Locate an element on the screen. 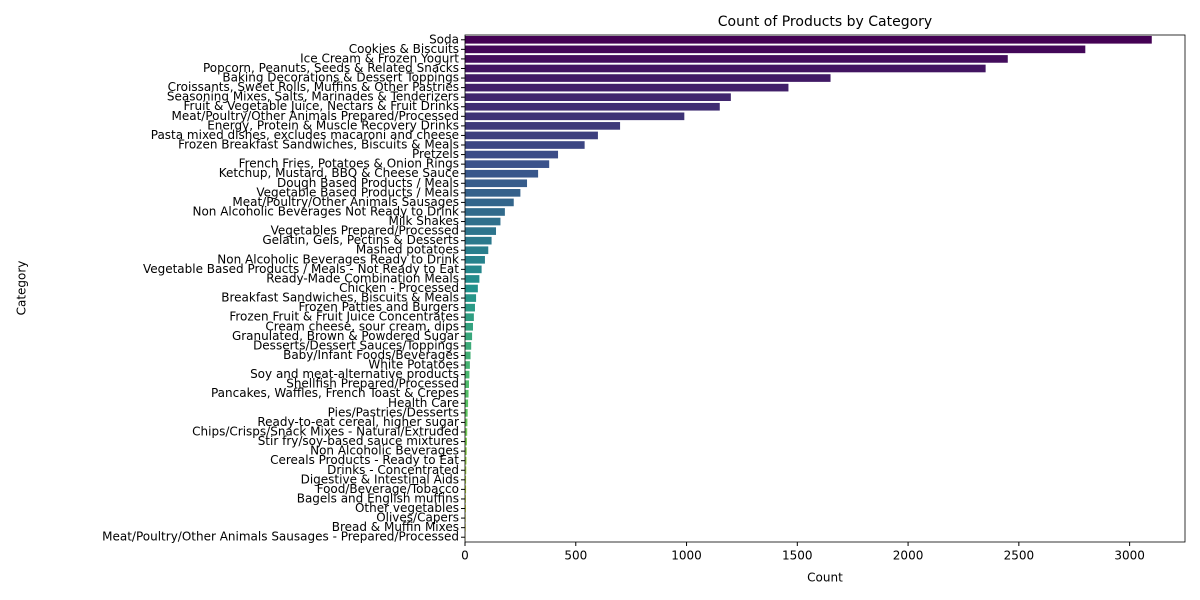  y-tick-label: Gelatin, Gels, Pectins & Desserts is located at coordinates (360, 240).